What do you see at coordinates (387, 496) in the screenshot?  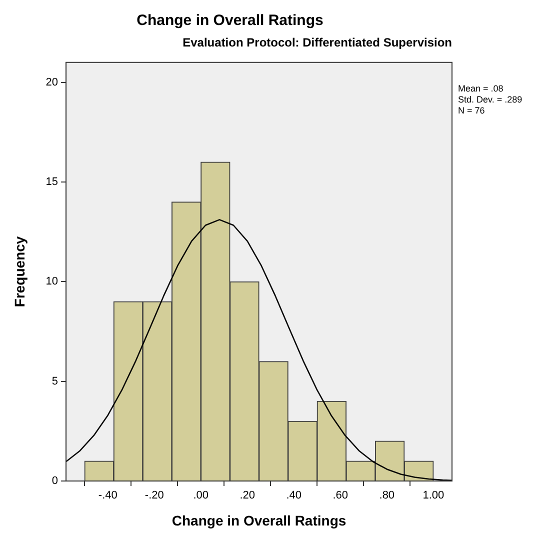 I see `x-tick-label: .80` at bounding box center [387, 496].